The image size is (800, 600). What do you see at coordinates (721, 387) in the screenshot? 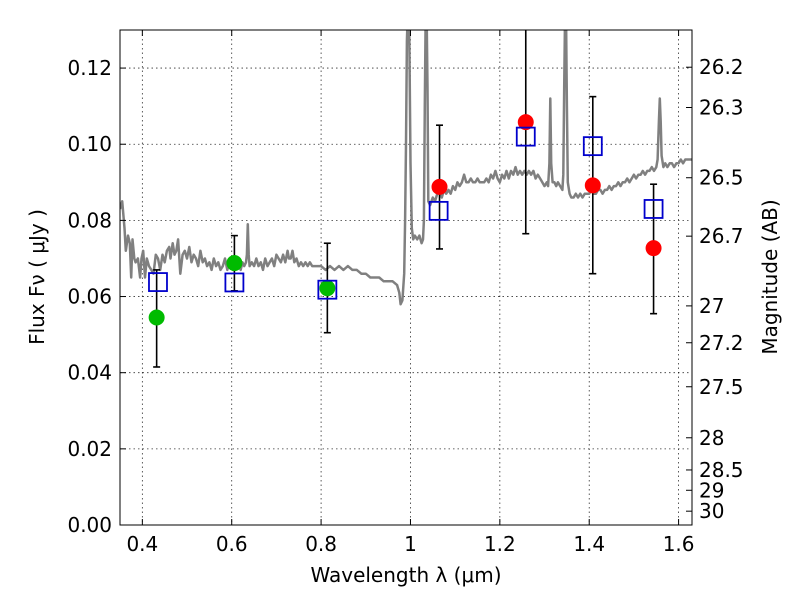
I see `y2-tick-label: 27.5` at bounding box center [721, 387].